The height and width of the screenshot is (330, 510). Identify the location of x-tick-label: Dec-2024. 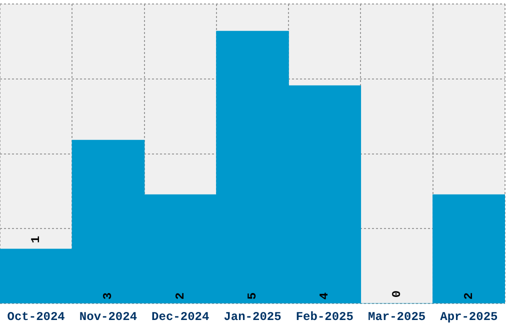
(181, 317).